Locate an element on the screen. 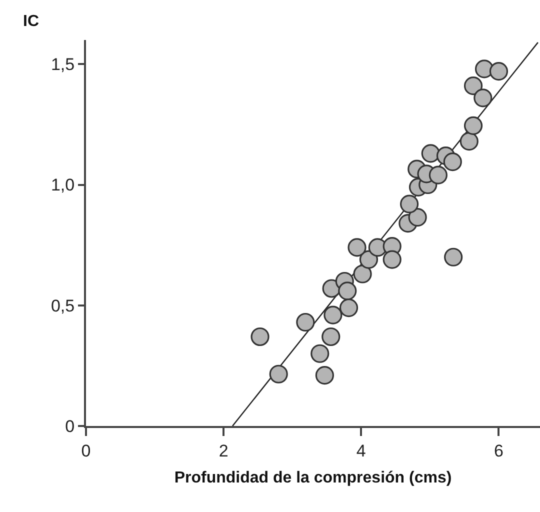 This screenshot has height=512, width=540. x-axis-title: Profundidad de la compresión (cms) is located at coordinates (313, 478).